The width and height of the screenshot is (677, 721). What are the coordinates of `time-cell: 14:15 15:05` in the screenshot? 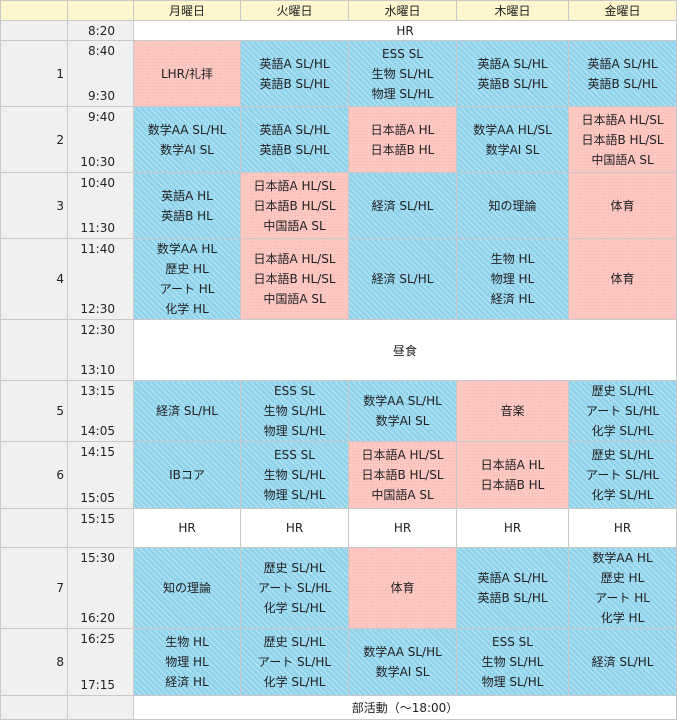 It's located at (100, 475).